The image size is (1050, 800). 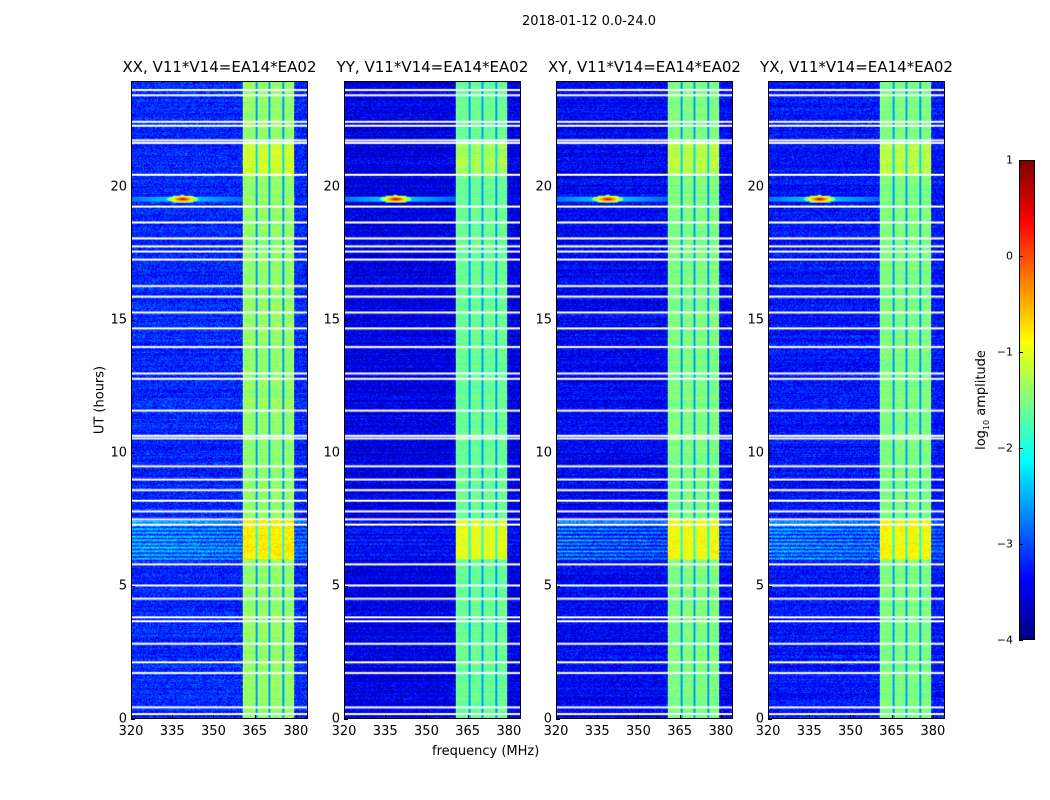 I want to click on colorbar-tick-label: −1, so click(x=1004, y=352).